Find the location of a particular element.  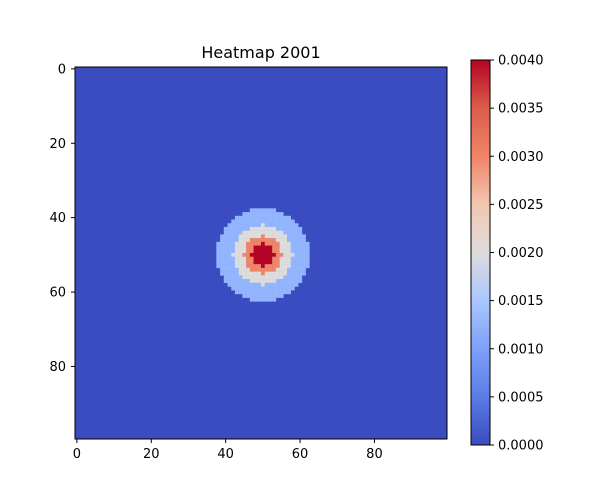

y-tick-label: 80 is located at coordinates (57, 367).